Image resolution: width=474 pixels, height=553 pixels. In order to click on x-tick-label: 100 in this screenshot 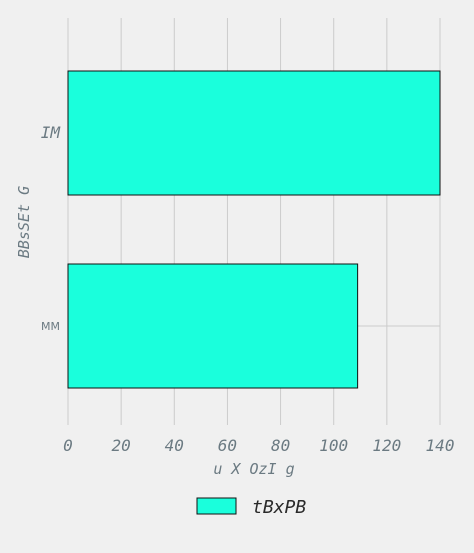, I will do `click(333, 445)`.